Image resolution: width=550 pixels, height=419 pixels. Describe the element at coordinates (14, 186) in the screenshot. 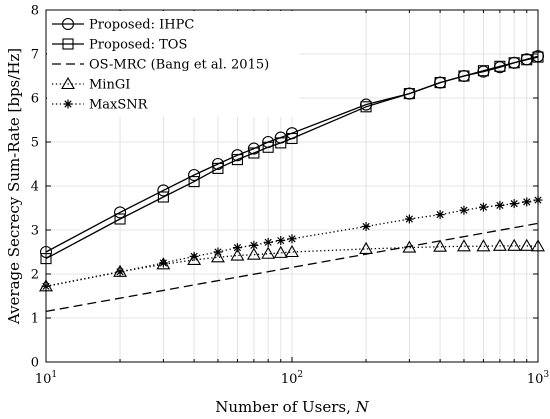

I see `y-axis-label: Average Secrecy Sum-Rate [bps/Hz]` at that location.